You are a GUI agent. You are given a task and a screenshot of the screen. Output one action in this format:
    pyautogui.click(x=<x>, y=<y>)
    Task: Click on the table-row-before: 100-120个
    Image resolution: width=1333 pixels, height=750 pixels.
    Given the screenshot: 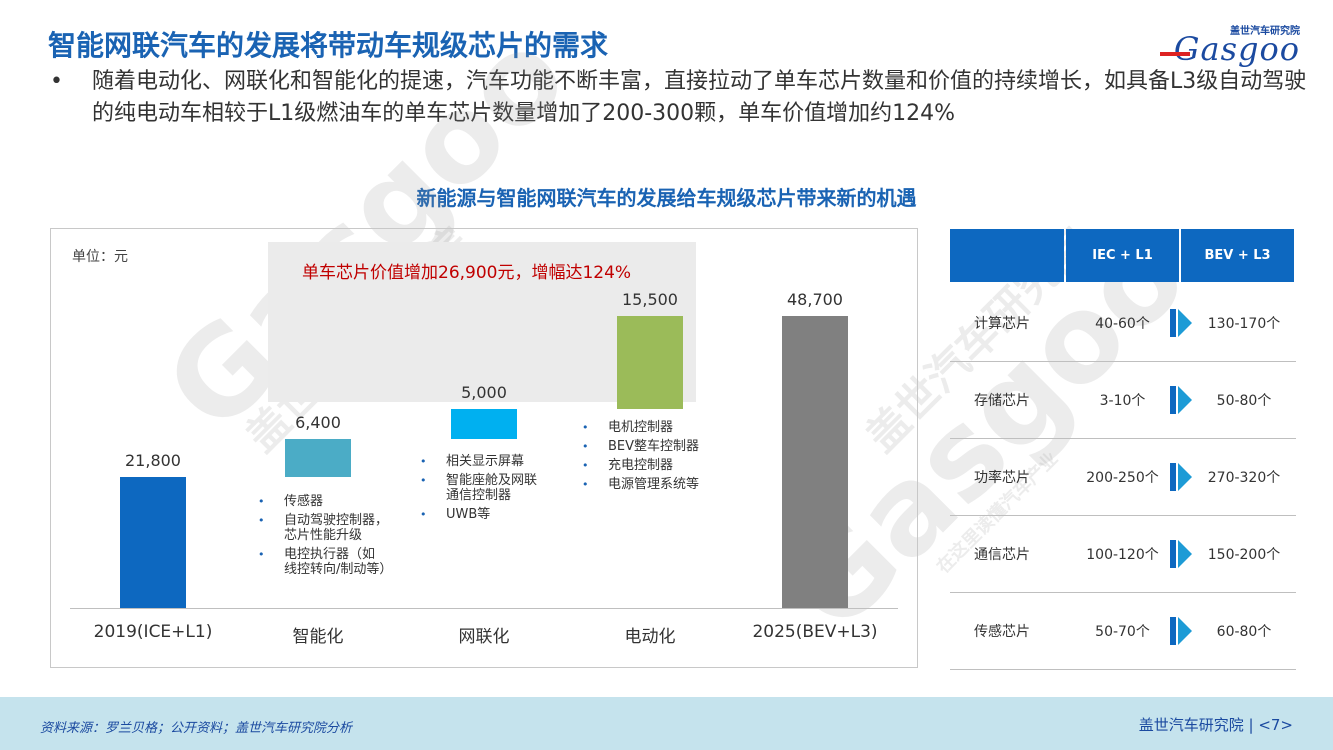 What is the action you would take?
    pyautogui.click(x=1122, y=554)
    